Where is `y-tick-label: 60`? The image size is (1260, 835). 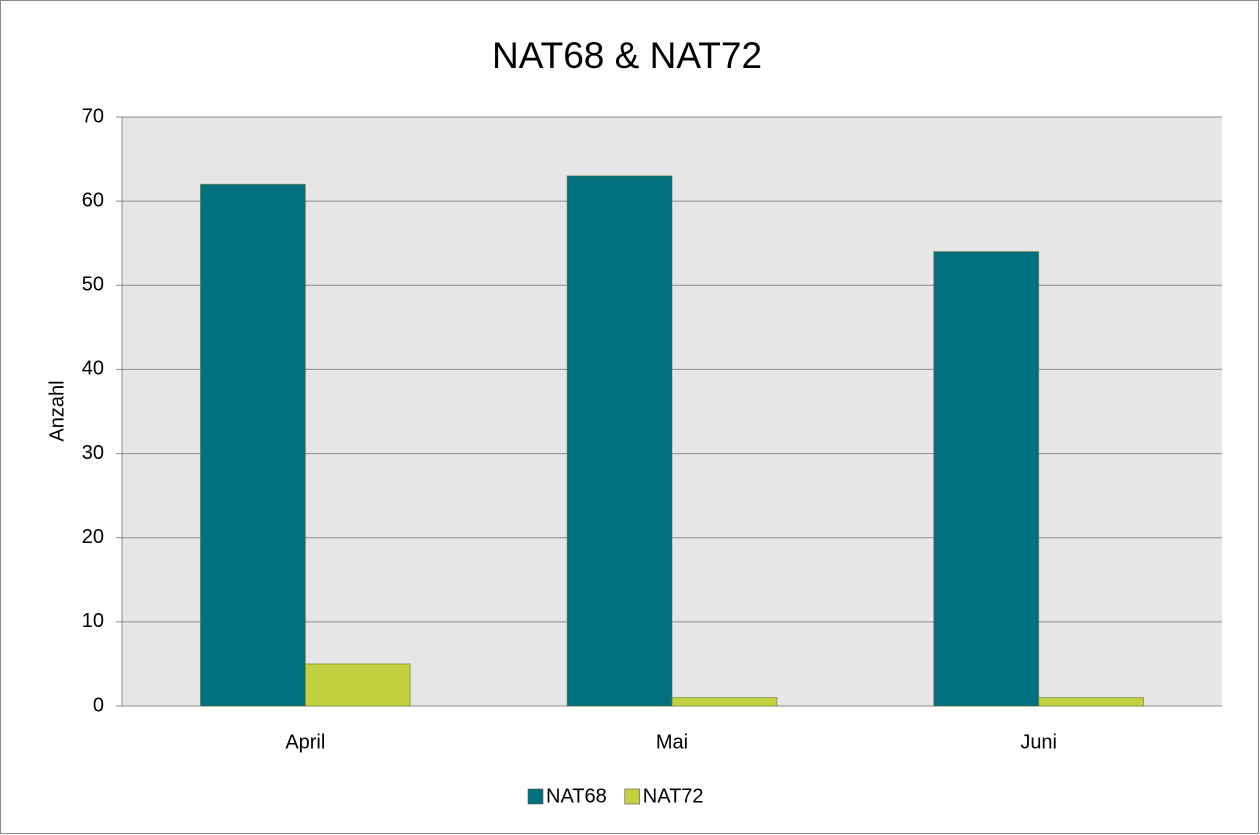
y-tick-label: 60 is located at coordinates (93, 200).